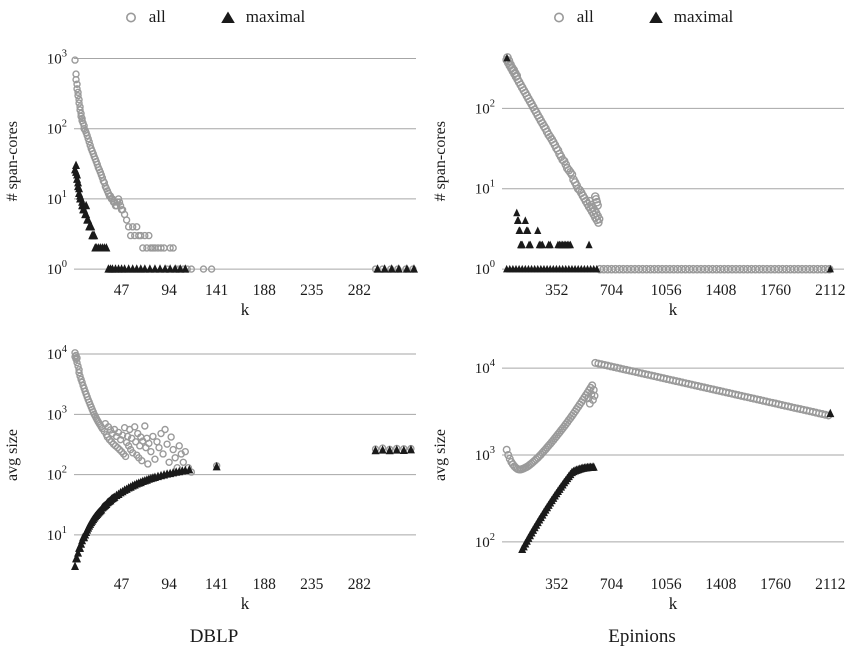  I want to click on y-axis-label-text: # span-cores, so click(12, 161).